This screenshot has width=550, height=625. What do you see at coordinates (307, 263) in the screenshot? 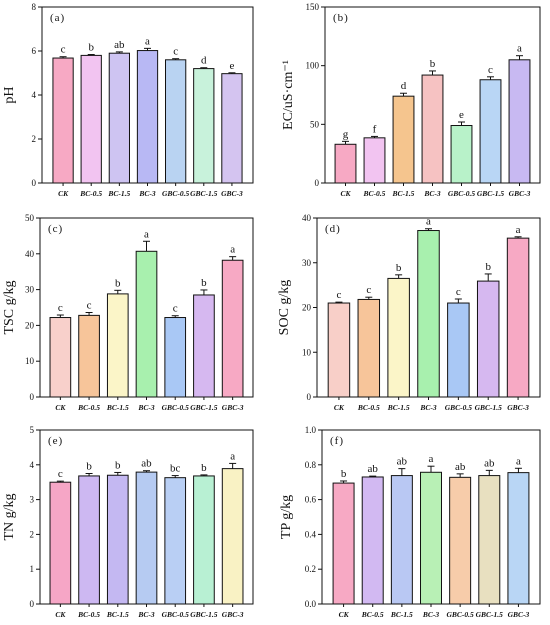
I see `y-tick-label: 30` at bounding box center [307, 263].